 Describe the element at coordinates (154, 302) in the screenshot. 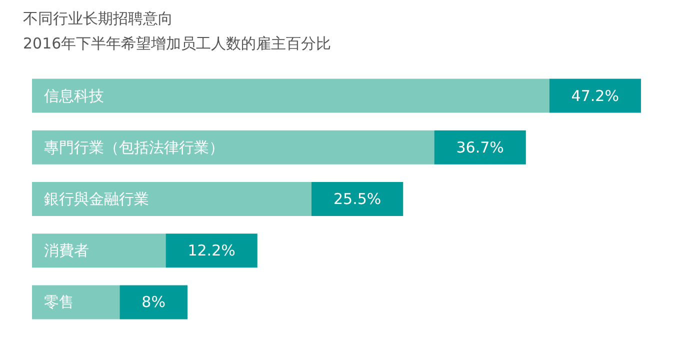

I see `data-label: 8%` at that location.